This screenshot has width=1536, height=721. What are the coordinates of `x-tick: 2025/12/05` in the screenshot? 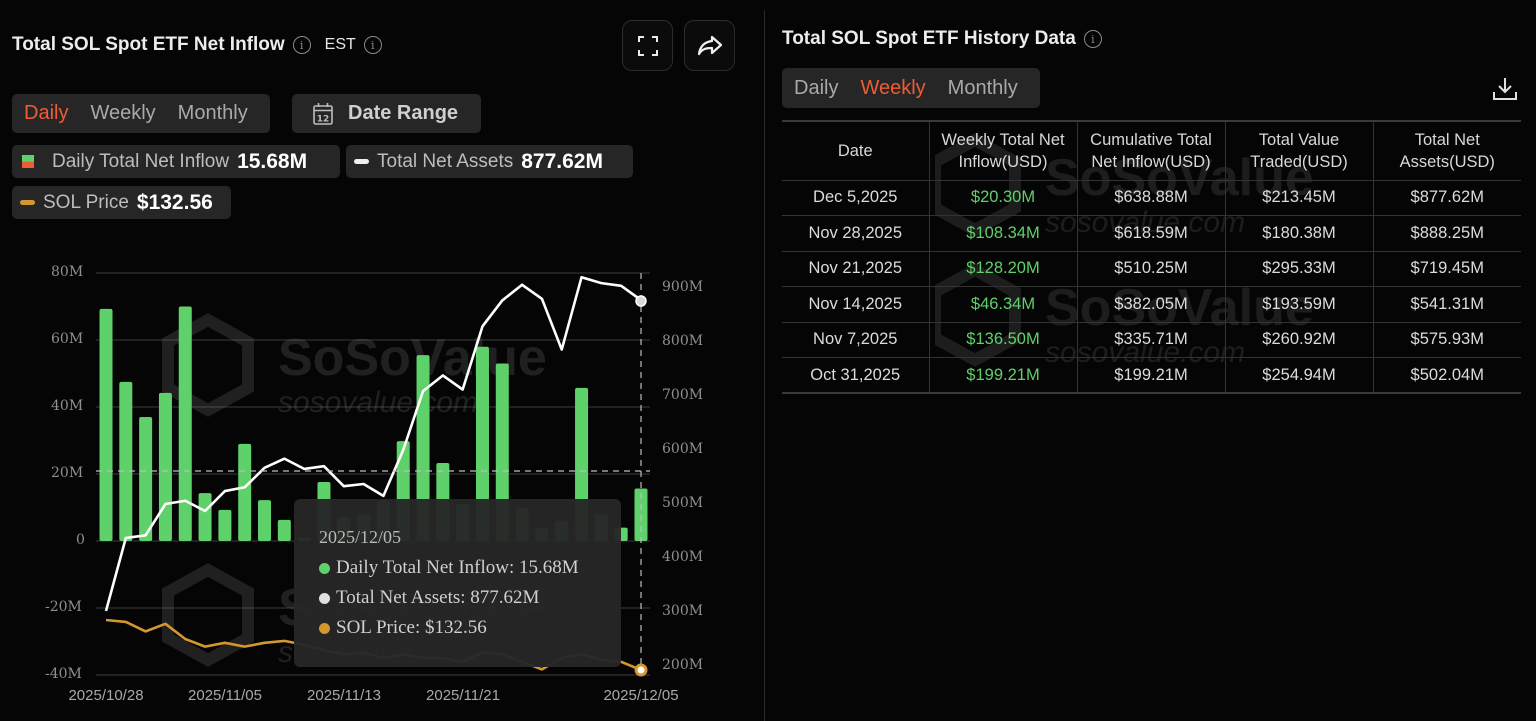 It's located at (641, 695).